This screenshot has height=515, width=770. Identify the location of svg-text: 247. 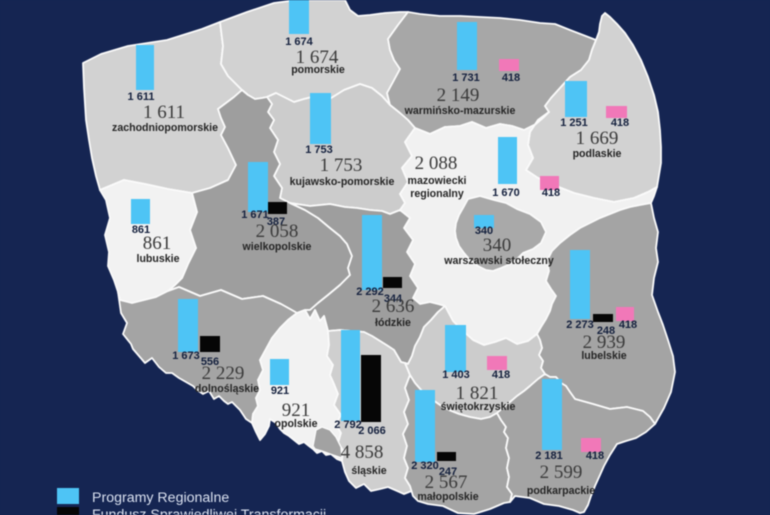
(448, 472).